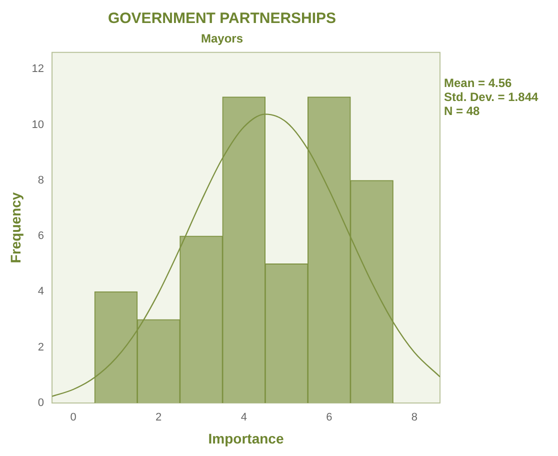  What do you see at coordinates (41, 180) in the screenshot?
I see `y-tick-label: 8` at bounding box center [41, 180].